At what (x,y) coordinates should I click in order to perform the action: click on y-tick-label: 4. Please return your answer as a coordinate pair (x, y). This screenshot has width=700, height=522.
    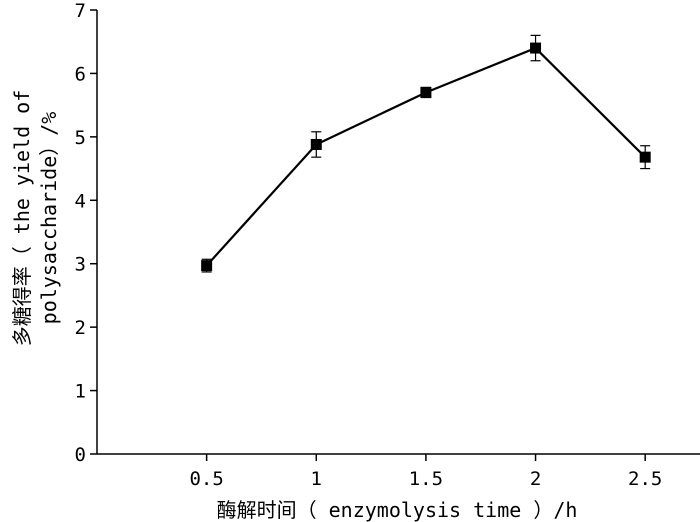
    Looking at the image, I should click on (80, 201).